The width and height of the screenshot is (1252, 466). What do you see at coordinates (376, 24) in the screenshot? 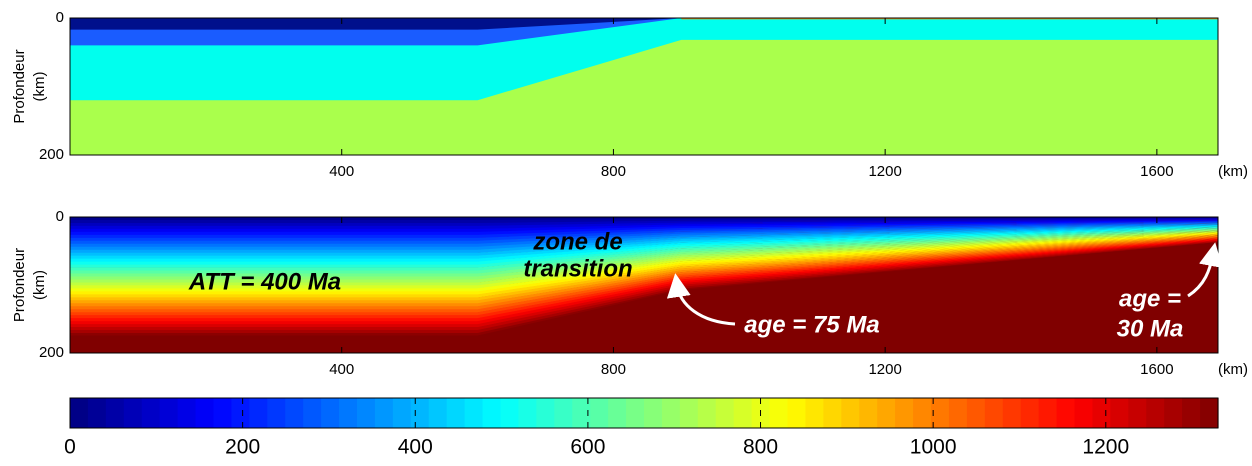
I see `layer` at bounding box center [376, 24].